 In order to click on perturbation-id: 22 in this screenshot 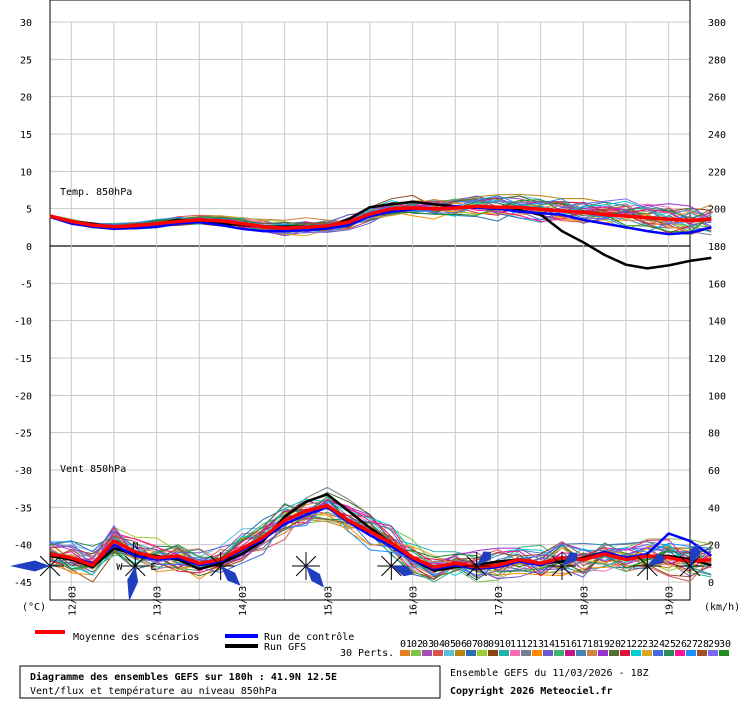, I will do `click(637, 644)`.